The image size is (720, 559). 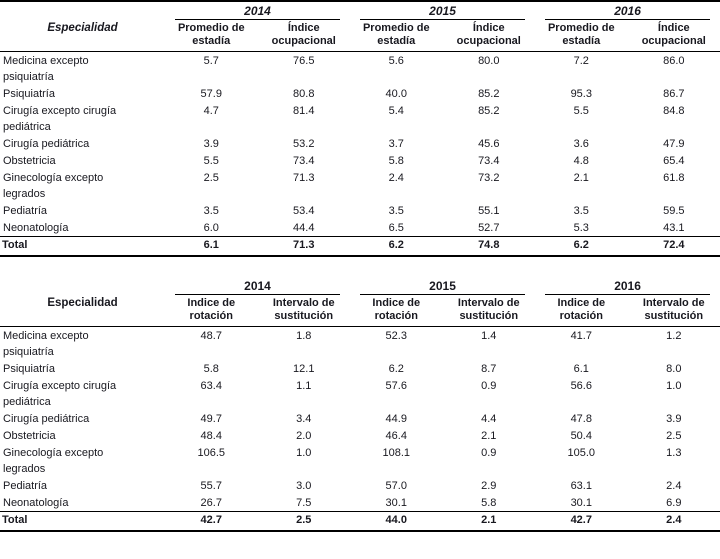 I want to click on value-cell: 47.8, so click(x=581, y=419).